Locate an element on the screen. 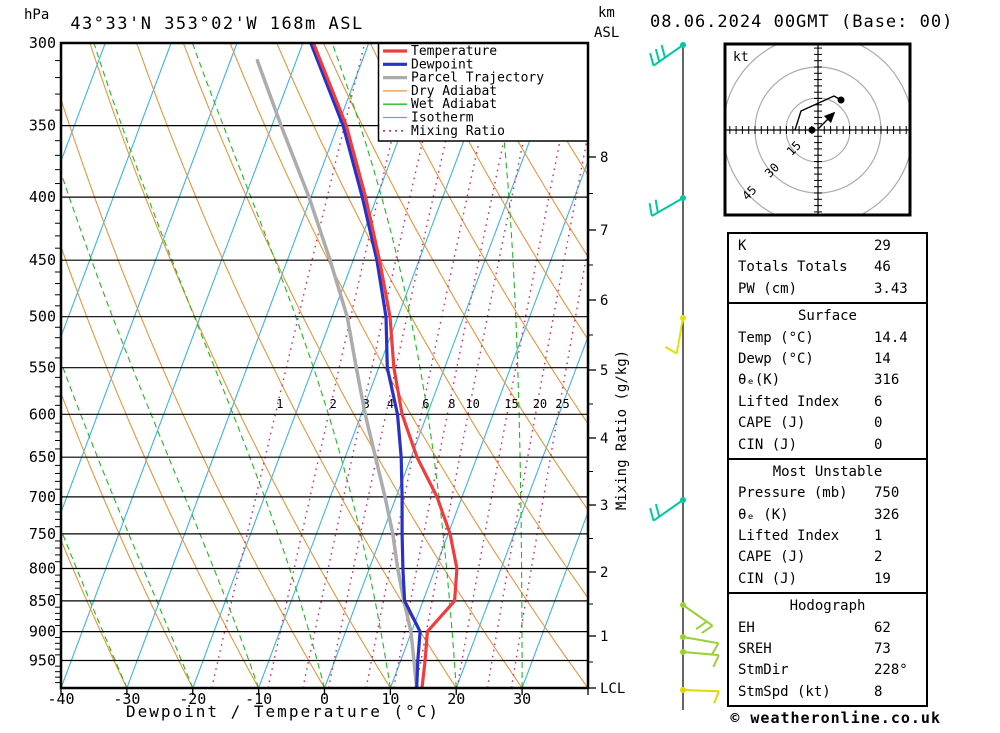 Image resolution: width=1000 pixels, height=733 pixels. info-section: K 29 Totals Totals 46 PW (cm) 3.43 is located at coordinates (827, 268).